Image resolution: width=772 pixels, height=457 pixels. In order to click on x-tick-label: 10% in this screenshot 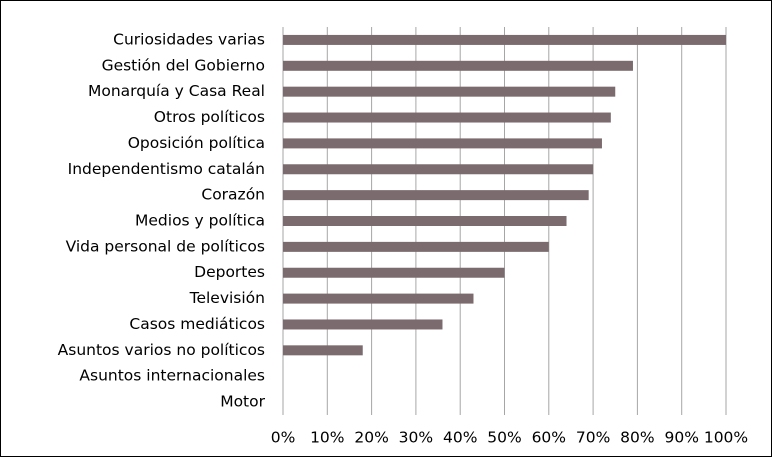, I will do `click(327, 438)`.